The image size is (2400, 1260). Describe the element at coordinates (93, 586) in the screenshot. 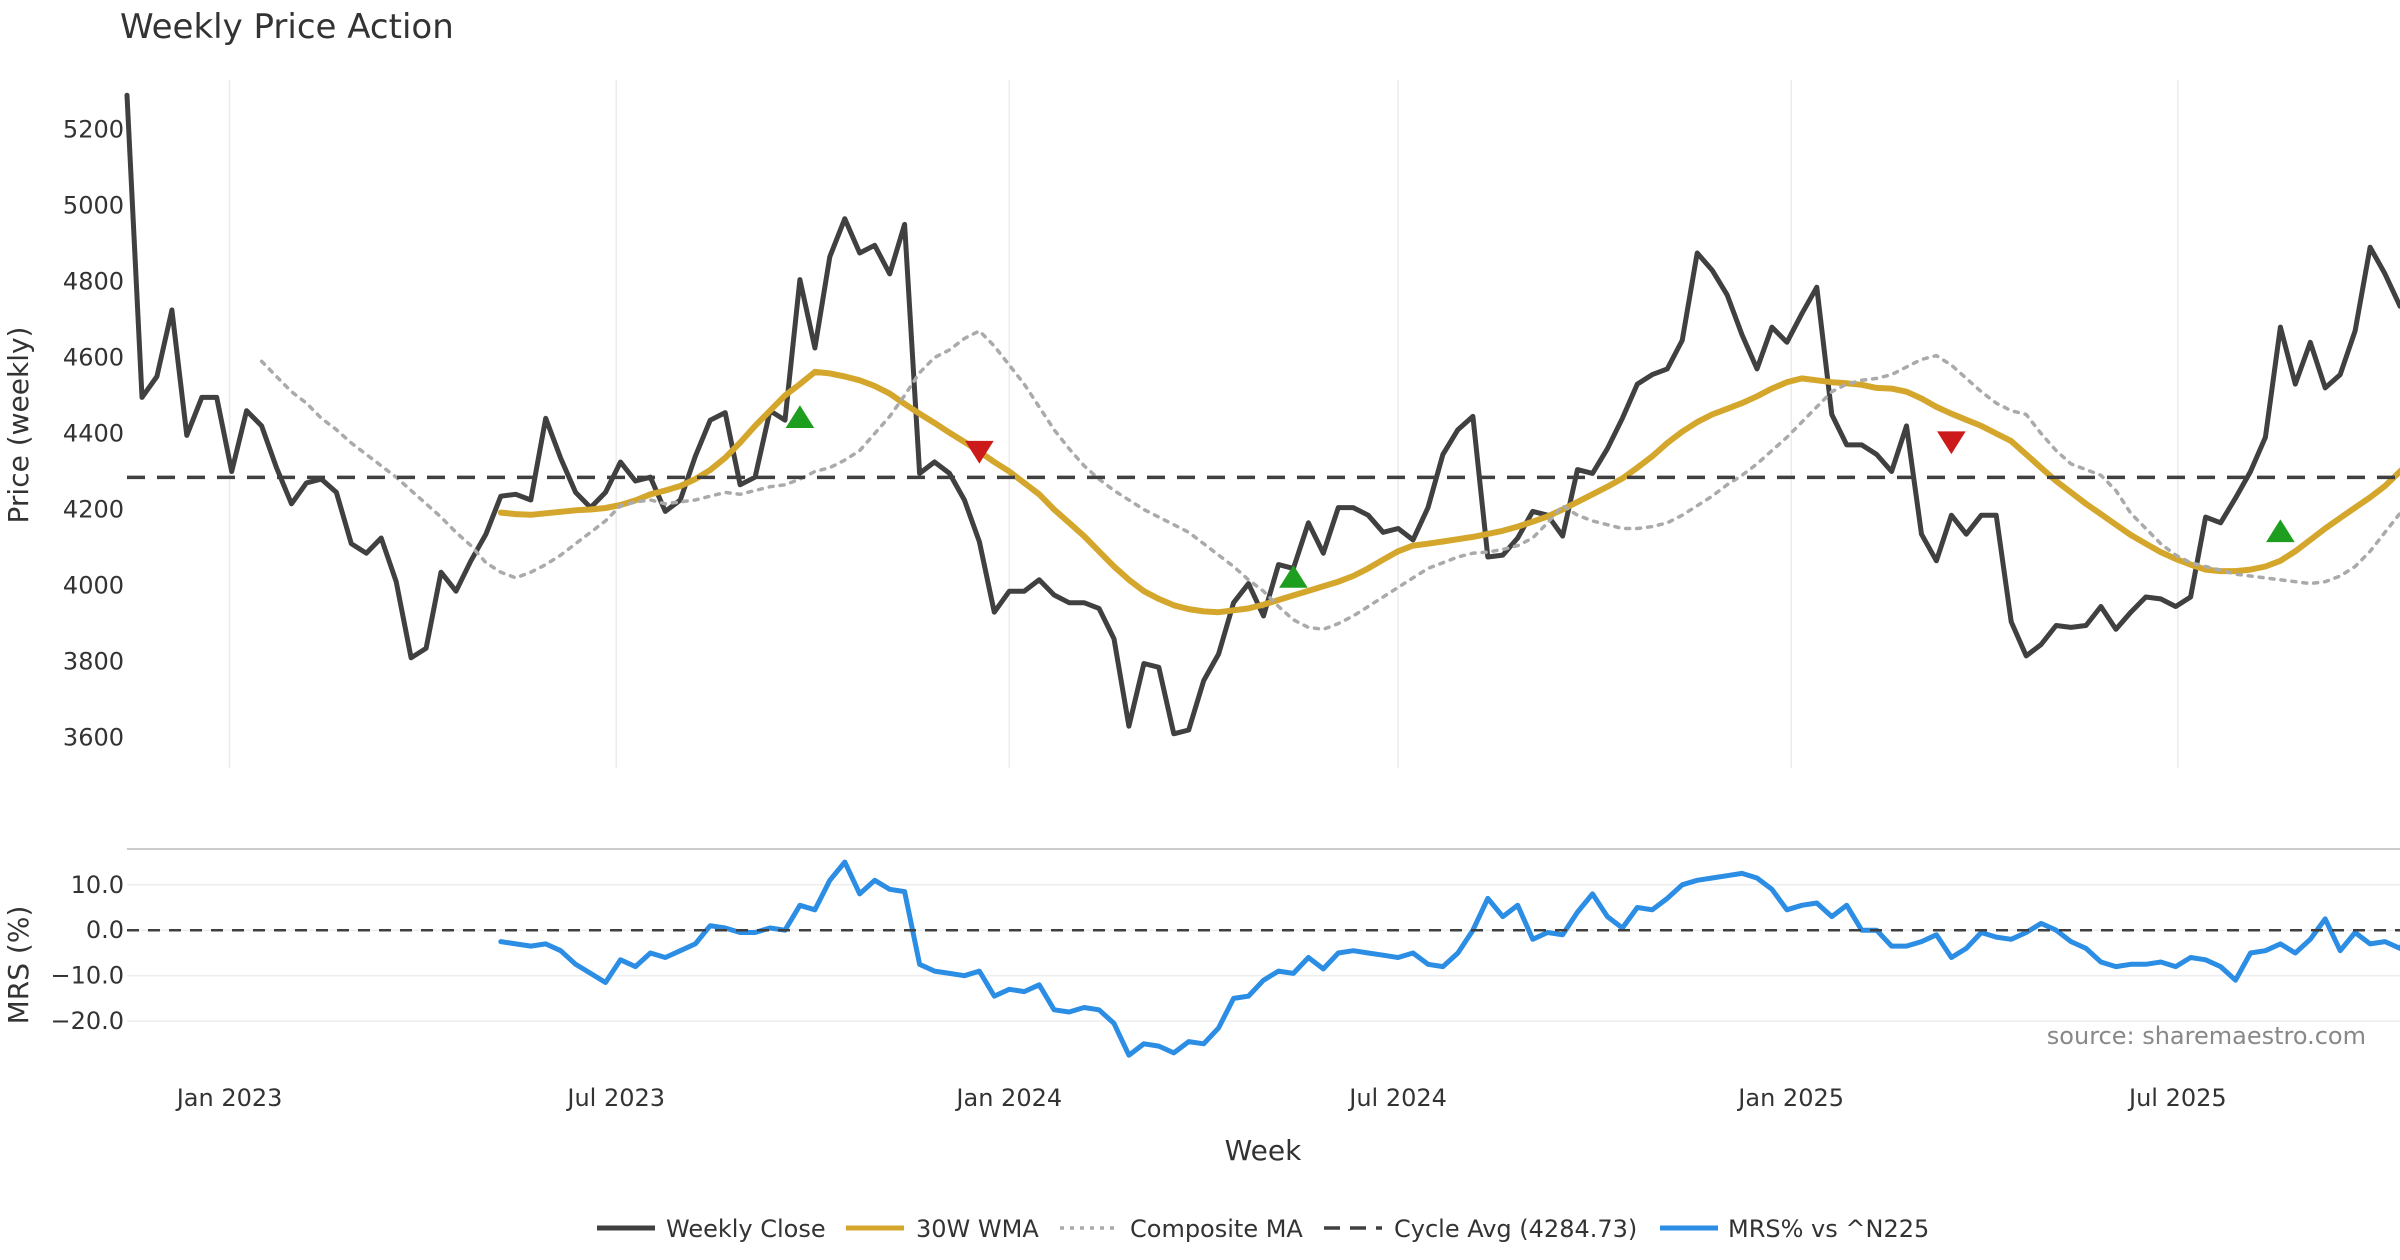

I see `price-y-tick-label: 4000` at that location.